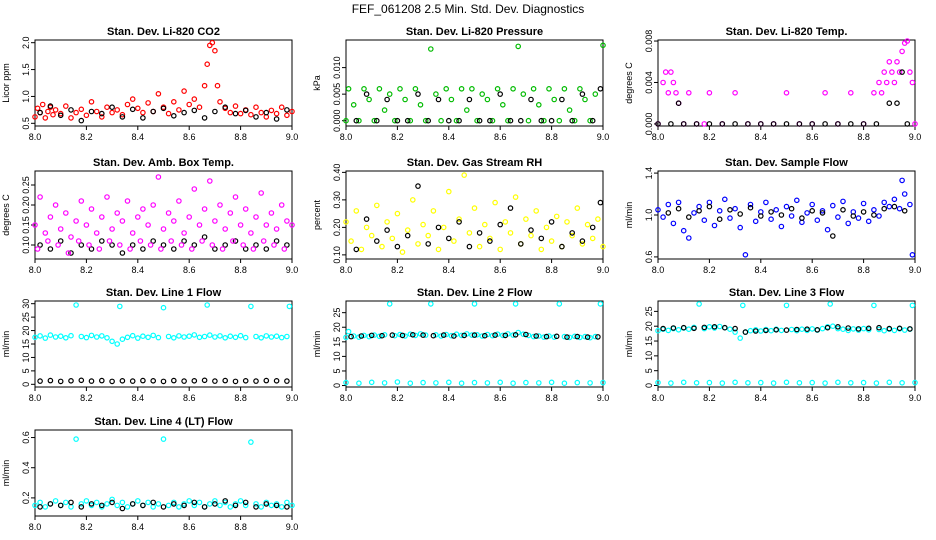 Image resolution: width=936 pixels, height=540 pixels. What do you see at coordinates (649, 173) in the screenshot?
I see `y-tick-label: 1.4` at bounding box center [649, 173].